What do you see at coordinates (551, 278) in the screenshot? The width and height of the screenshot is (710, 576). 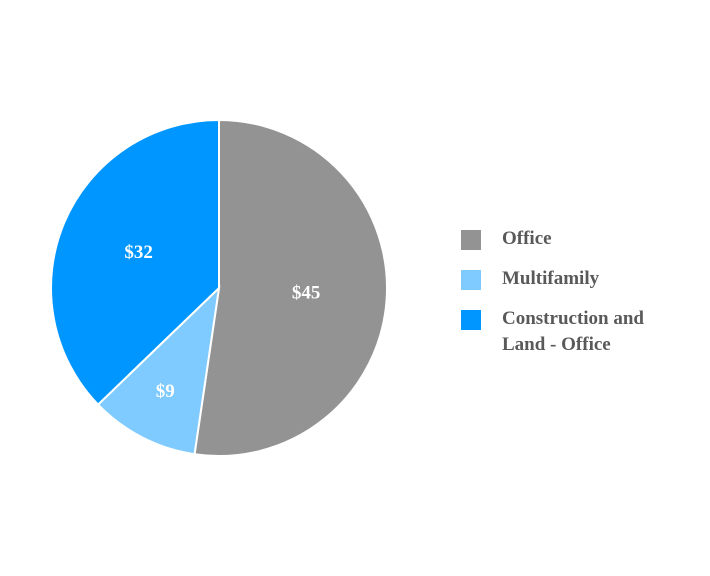 I see `legend-label: Multifamily` at bounding box center [551, 278].